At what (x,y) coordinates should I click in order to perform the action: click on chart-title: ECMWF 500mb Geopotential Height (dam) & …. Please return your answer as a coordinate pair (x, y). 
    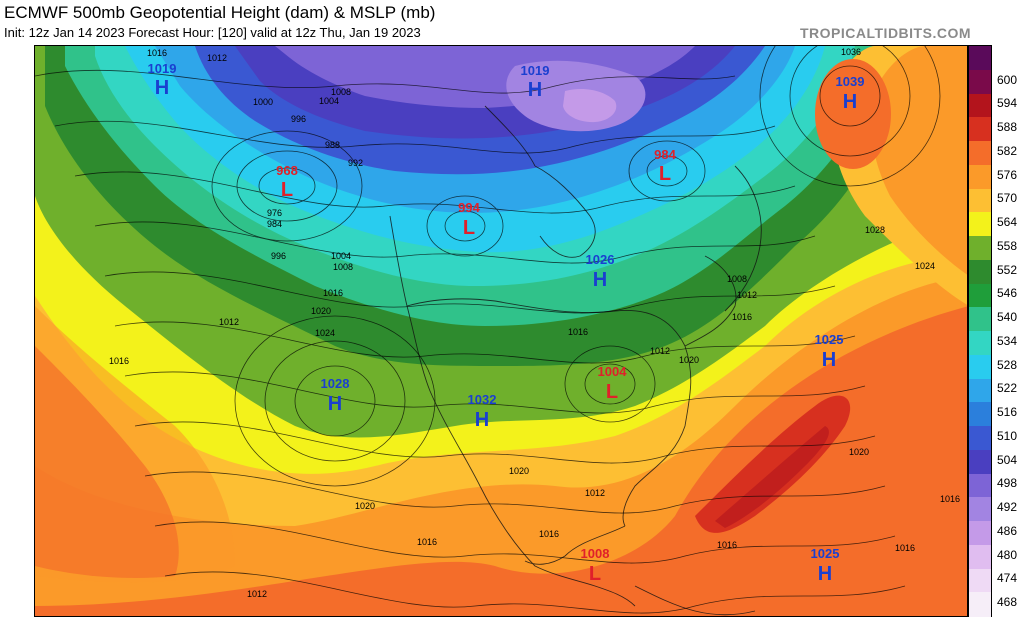
    Looking at the image, I should click on (220, 12).